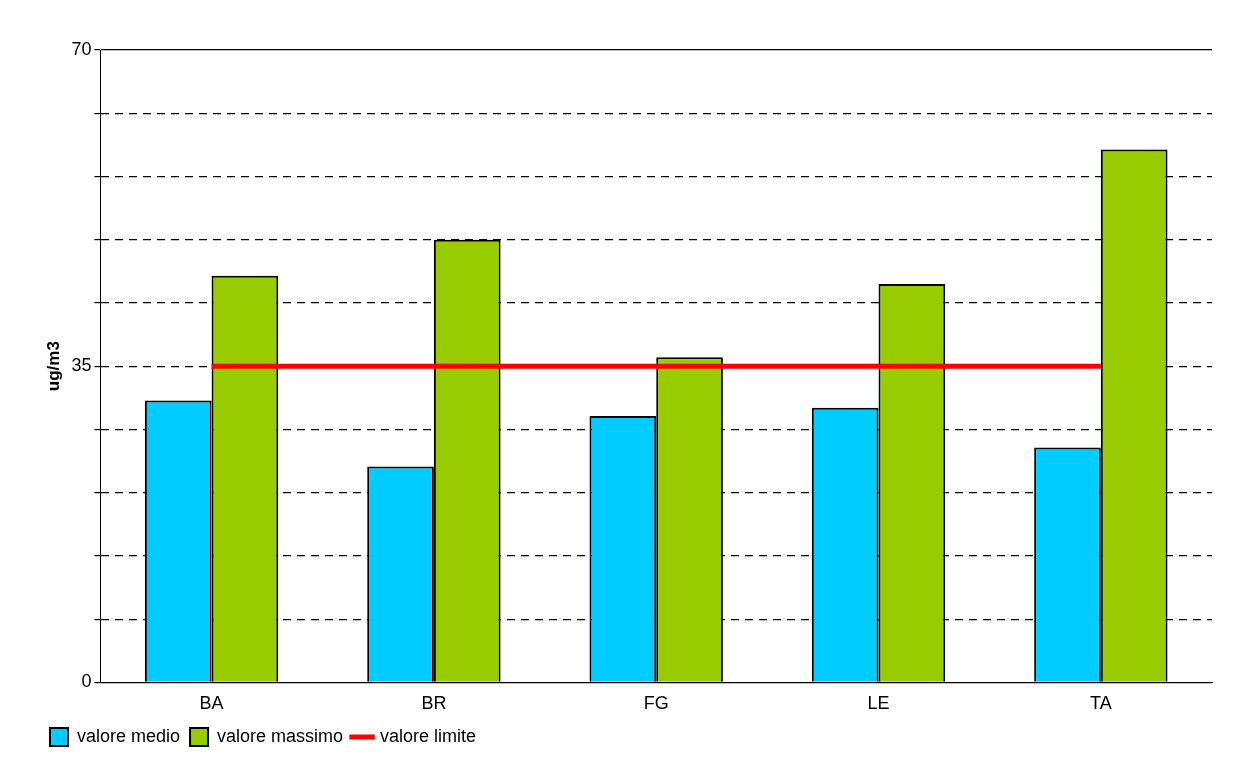 The image size is (1237, 776). What do you see at coordinates (129, 735) in the screenshot?
I see `legend-label: valore medio` at bounding box center [129, 735].